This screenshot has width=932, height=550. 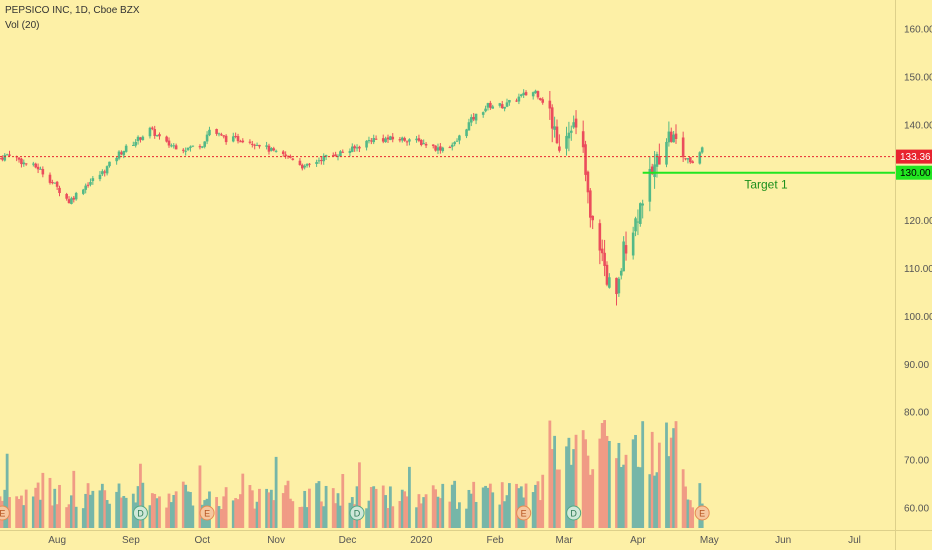 I want to click on time-tick-label: Oct, so click(x=203, y=540).